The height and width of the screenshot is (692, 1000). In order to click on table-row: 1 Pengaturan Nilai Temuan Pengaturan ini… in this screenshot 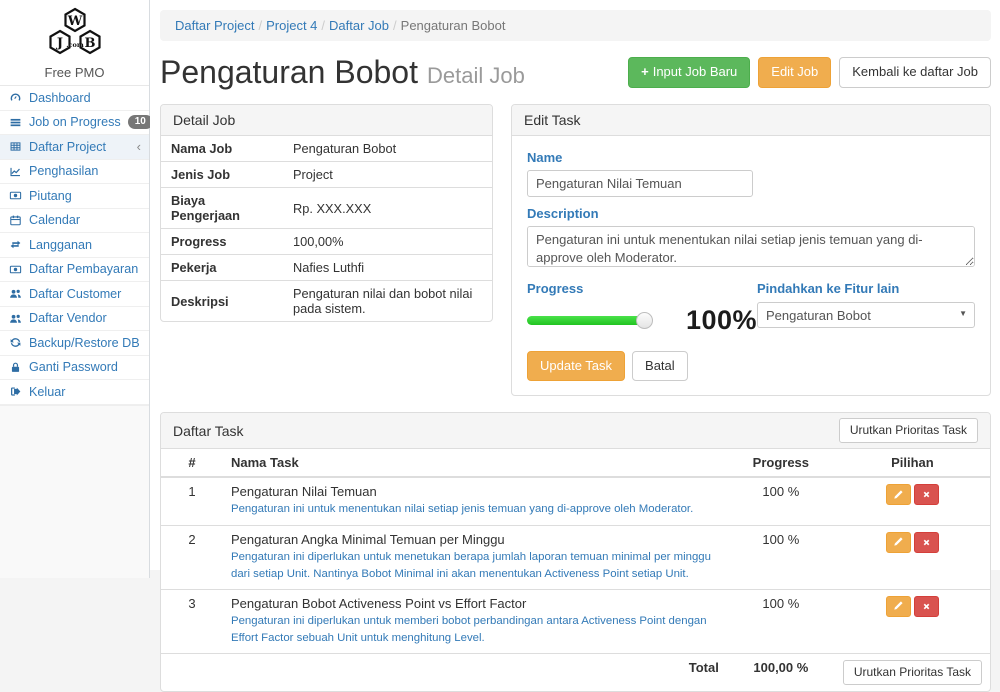, I will do `click(575, 501)`.